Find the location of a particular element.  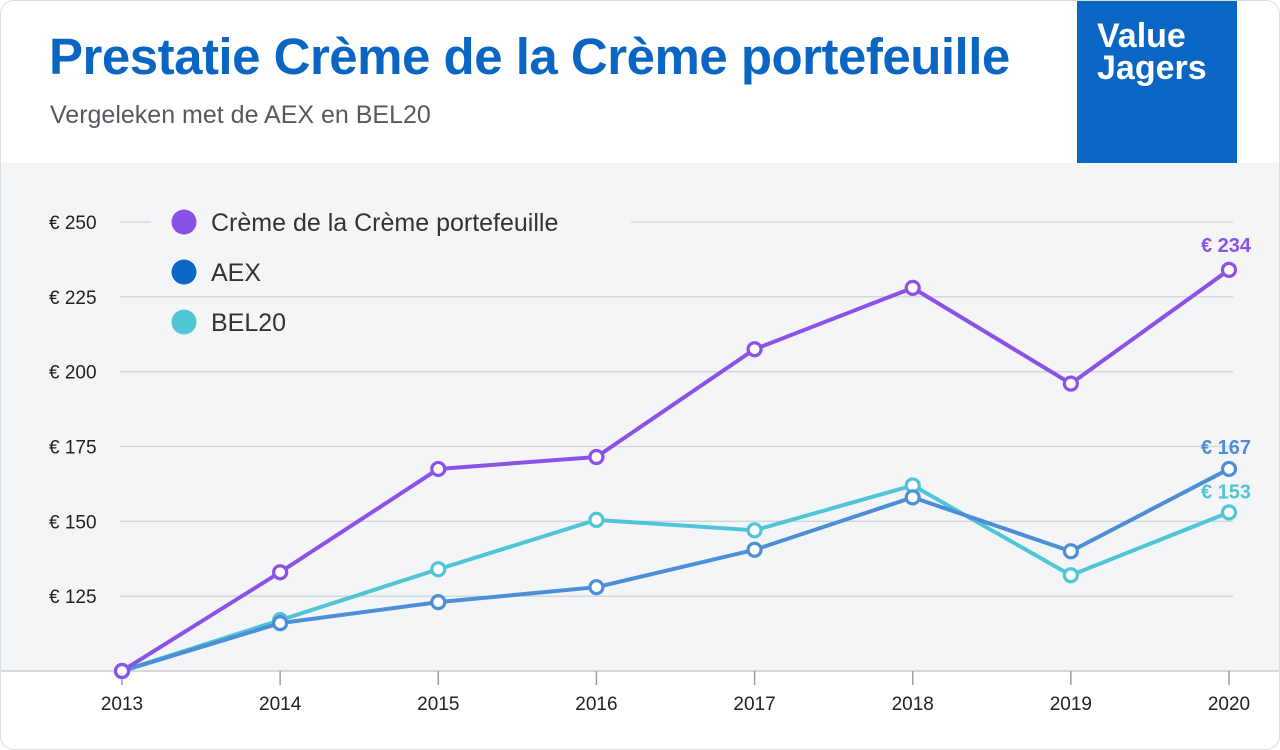

x-tick-label: 2019 is located at coordinates (1071, 704).